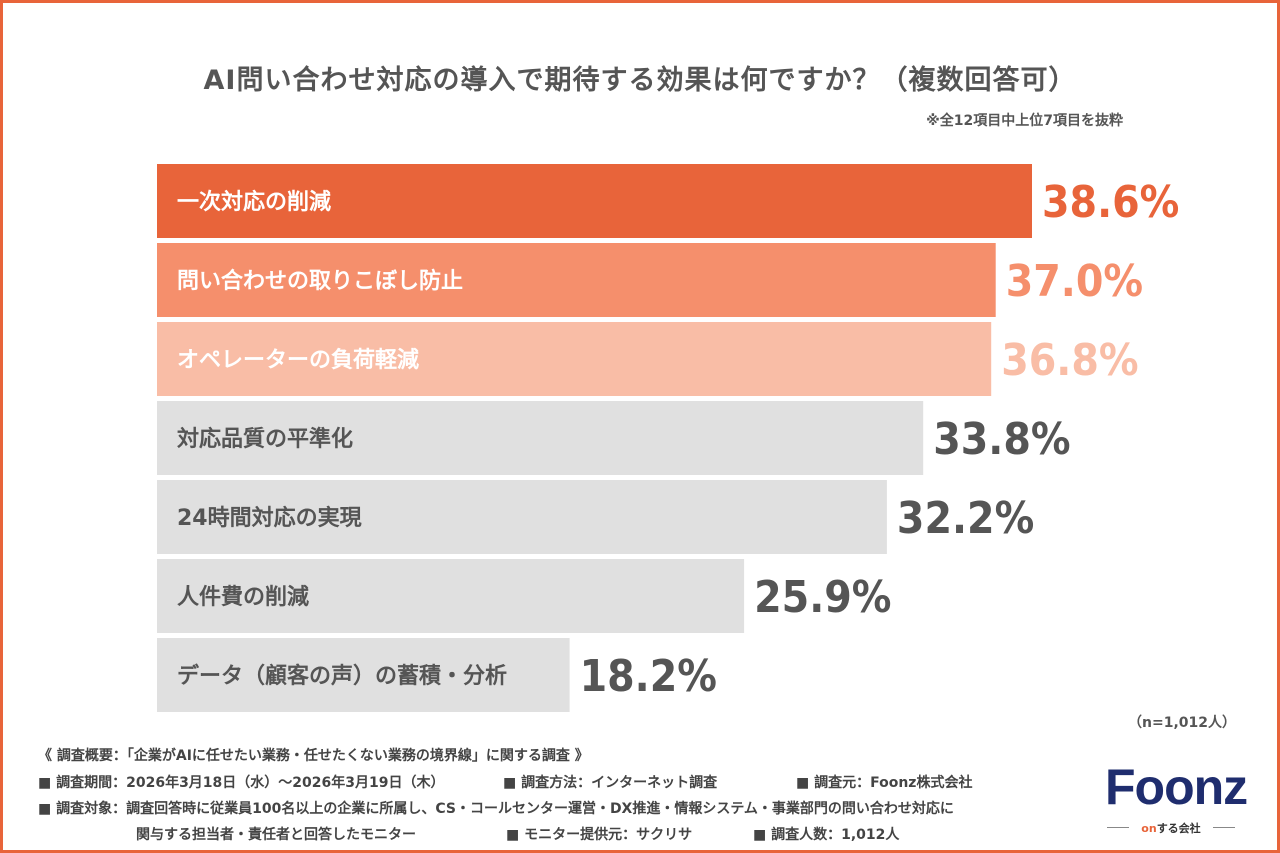  Describe the element at coordinates (1074, 281) in the screenshot. I see `bar-value-label-2: 37.0%` at that location.